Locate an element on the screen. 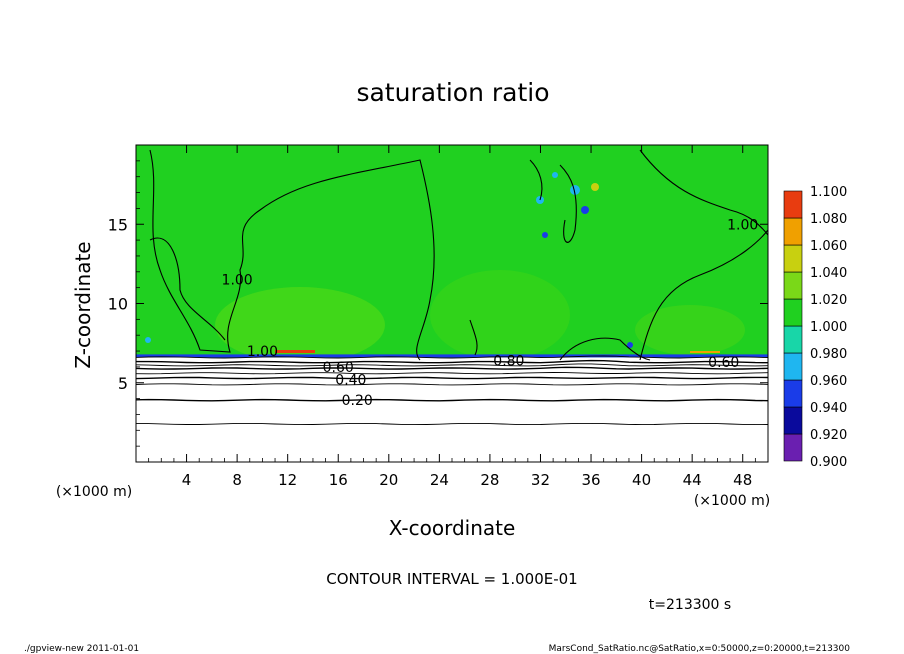 This screenshot has height=654, width=904. colorbar-label: 0.940 is located at coordinates (828, 408).